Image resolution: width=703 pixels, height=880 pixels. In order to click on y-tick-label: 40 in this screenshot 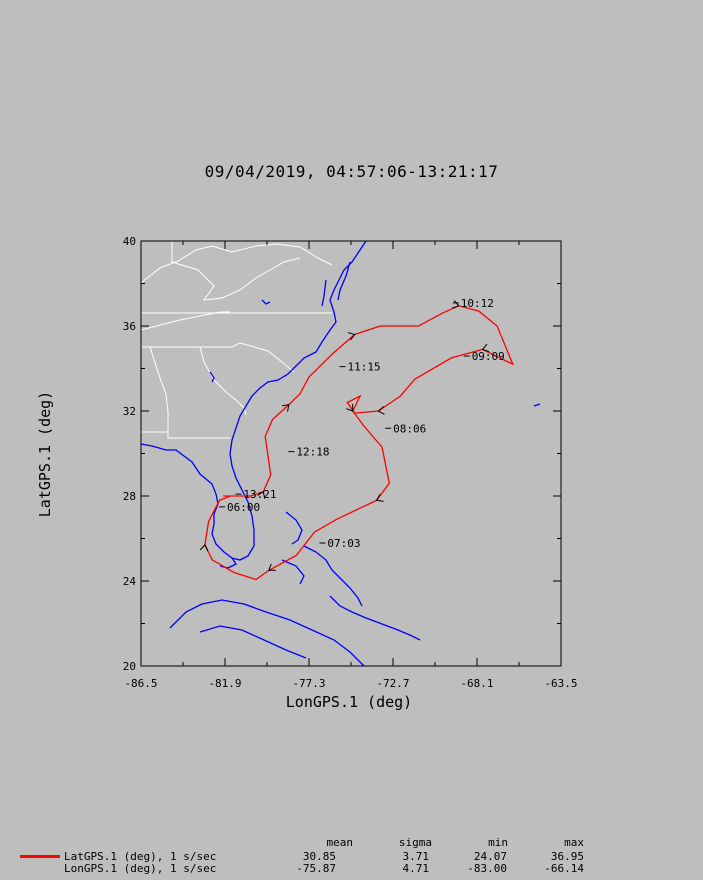, I will do `click(129, 241)`.